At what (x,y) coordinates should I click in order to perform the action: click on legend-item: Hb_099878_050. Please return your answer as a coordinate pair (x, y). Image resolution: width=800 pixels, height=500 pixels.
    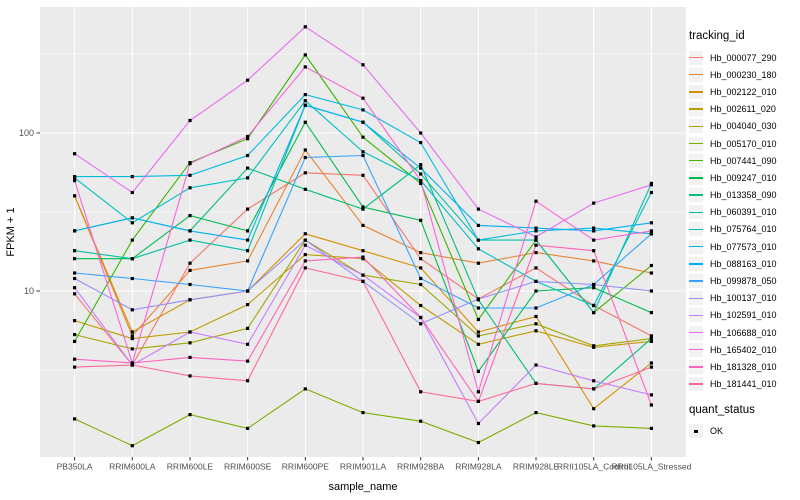
    Looking at the image, I should click on (744, 280).